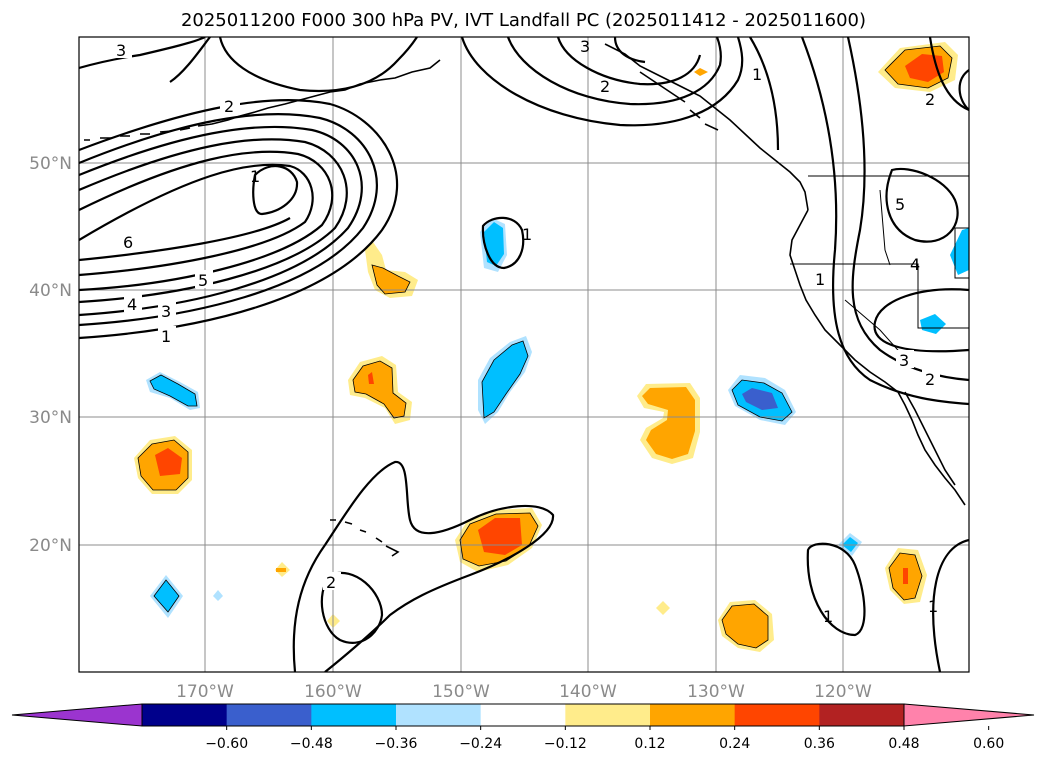 This screenshot has width=1047, height=765. What do you see at coordinates (50, 164) in the screenshot?
I see `lat-label: 50°N` at bounding box center [50, 164].